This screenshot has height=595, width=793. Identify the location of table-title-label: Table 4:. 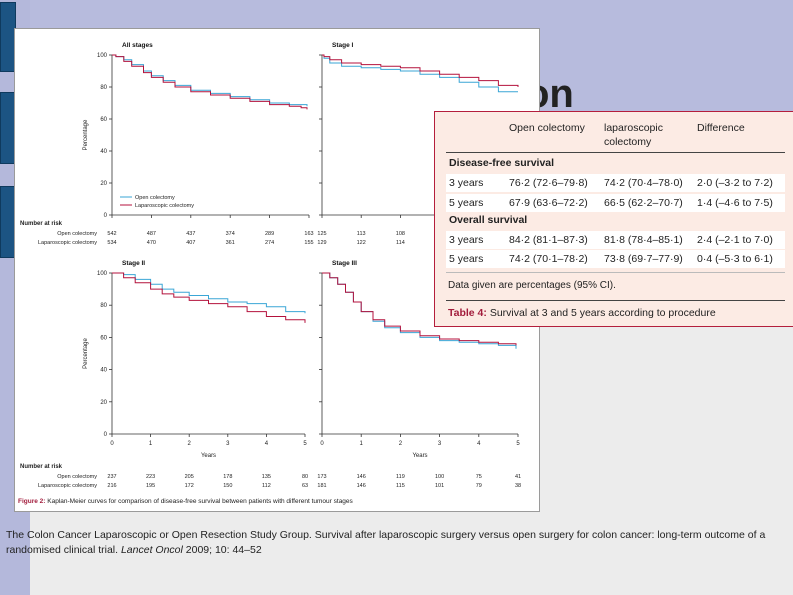
(467, 313).